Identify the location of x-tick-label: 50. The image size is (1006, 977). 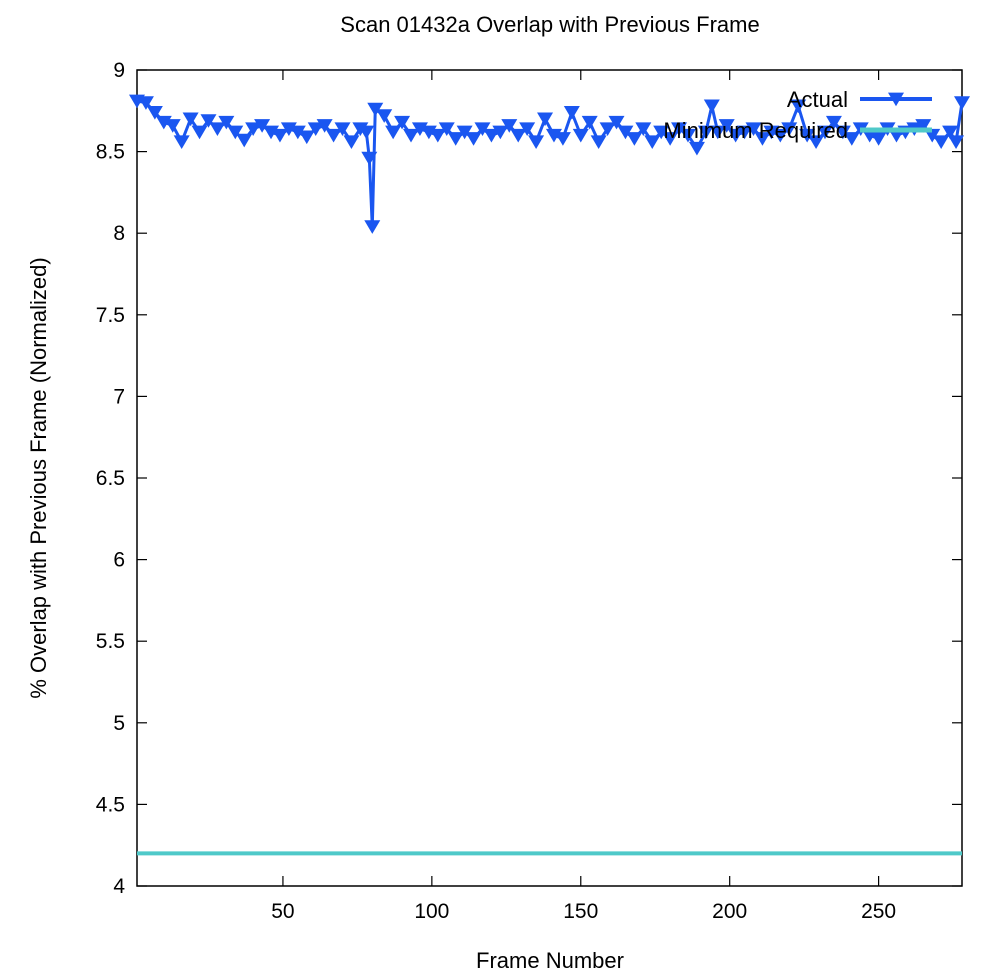
(282, 911).